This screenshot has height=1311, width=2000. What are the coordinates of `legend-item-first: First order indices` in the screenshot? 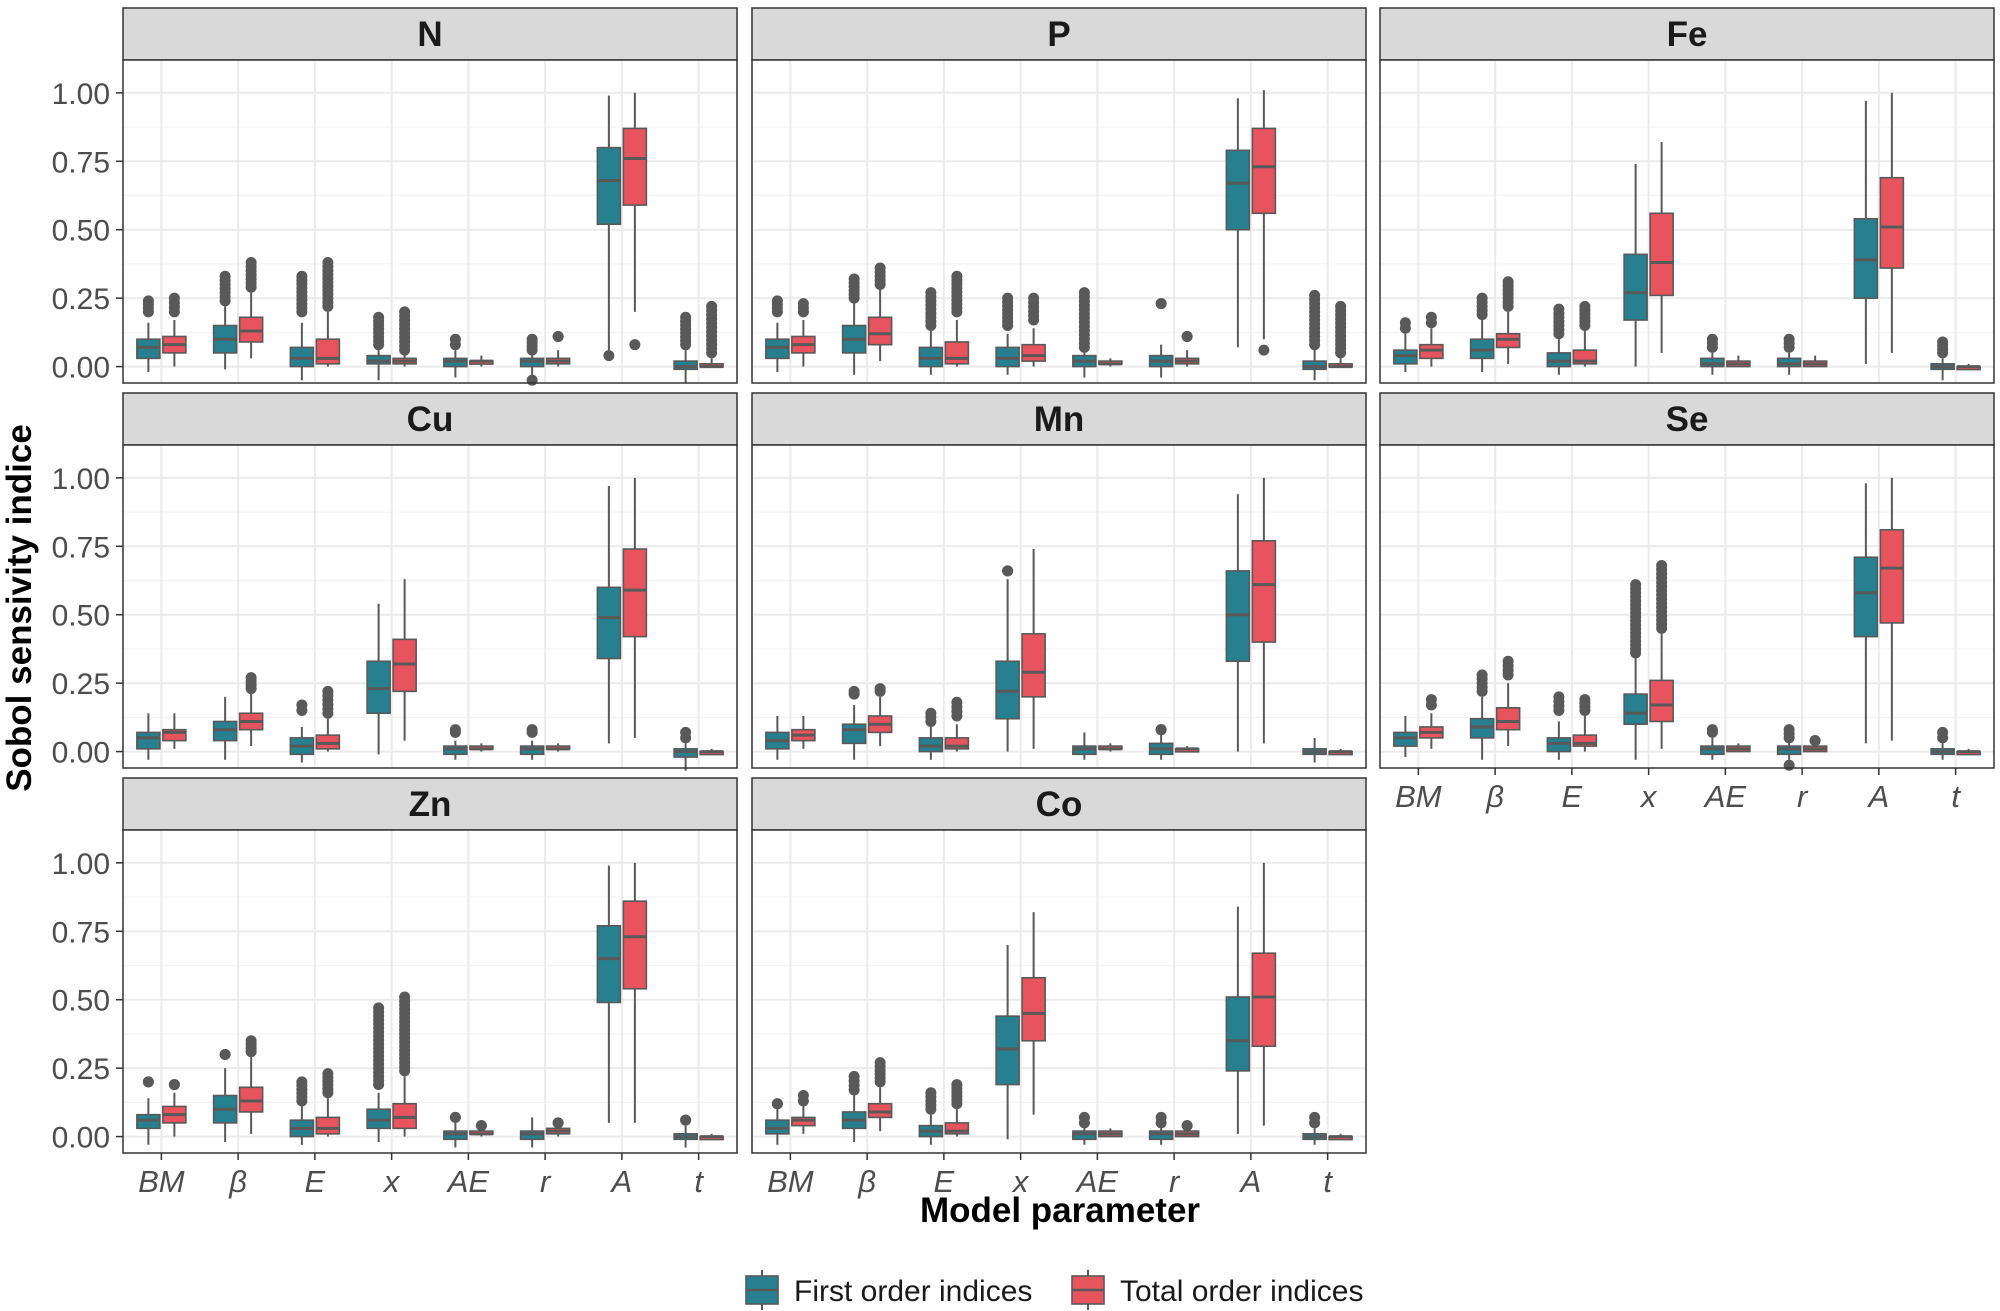 It's located at (888, 1290).